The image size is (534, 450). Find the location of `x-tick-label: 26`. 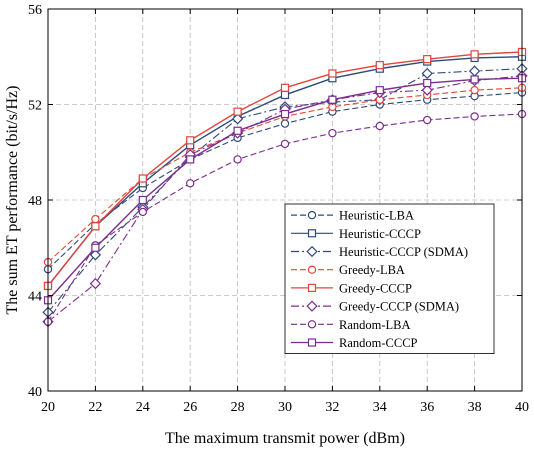

x-tick-label: 26 is located at coordinates (190, 407).